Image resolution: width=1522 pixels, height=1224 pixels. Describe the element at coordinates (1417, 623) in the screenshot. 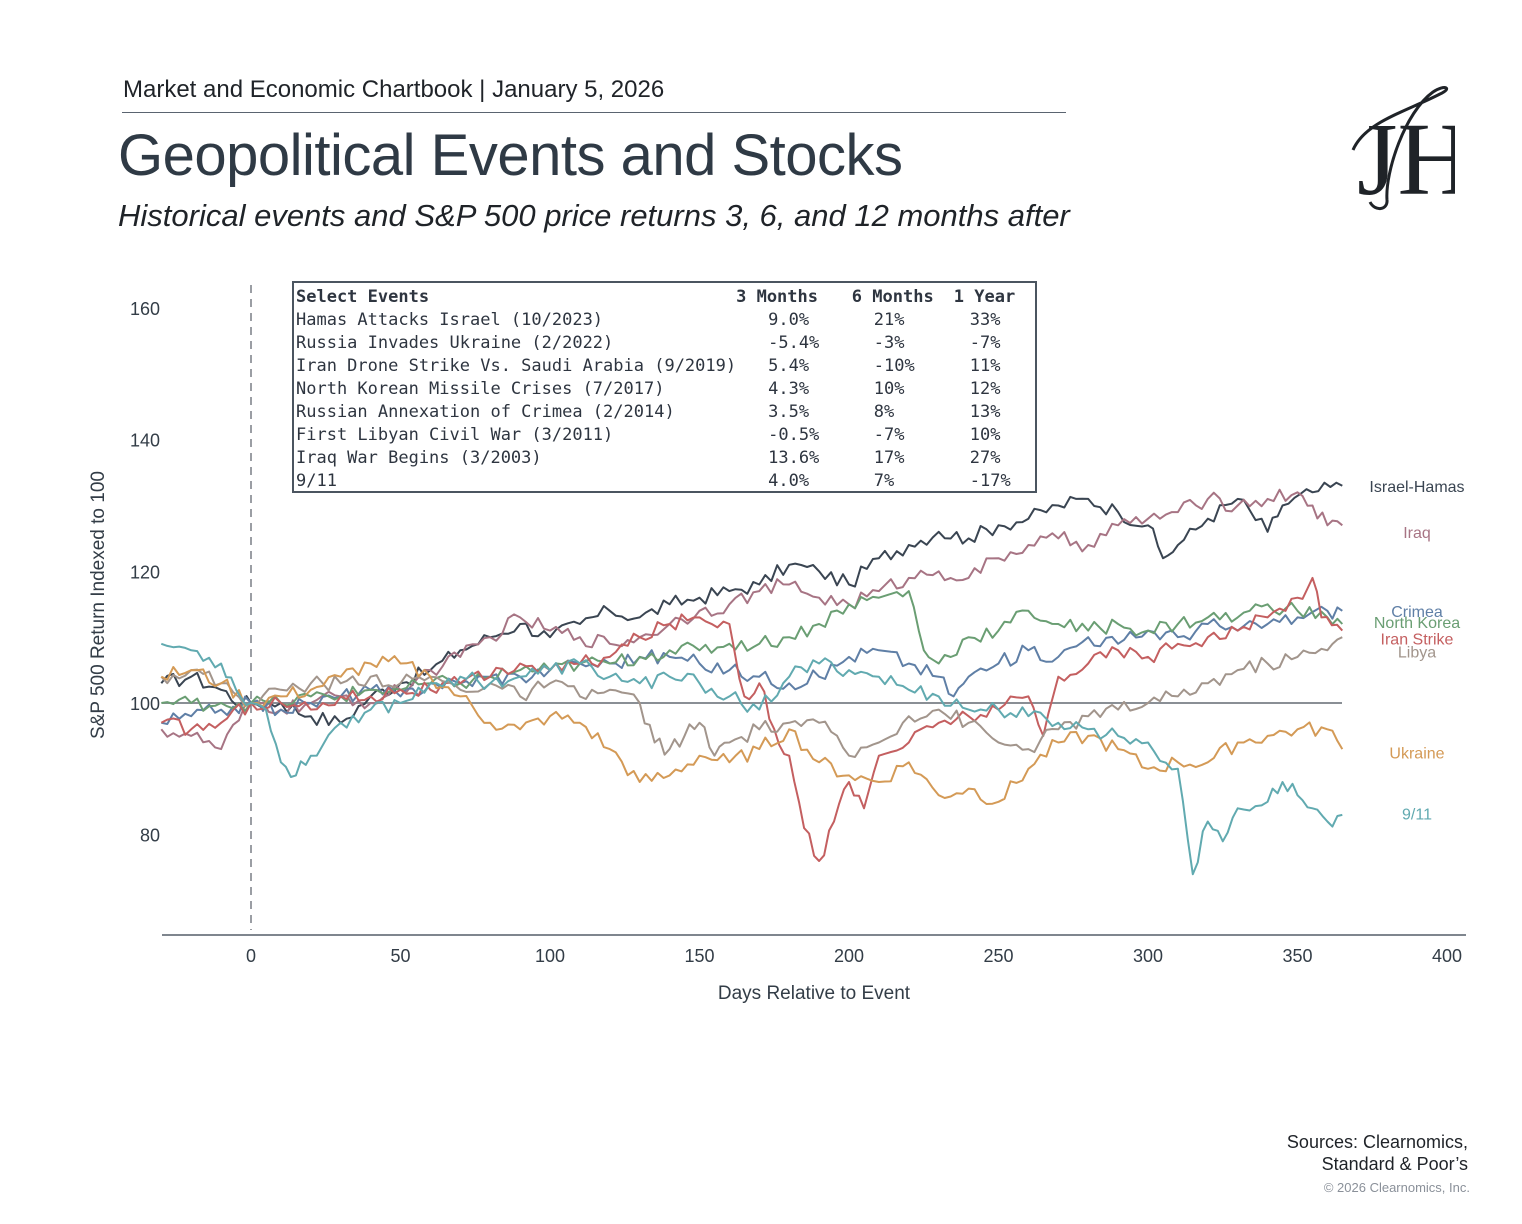

I see `series-label: North Korea` at that location.